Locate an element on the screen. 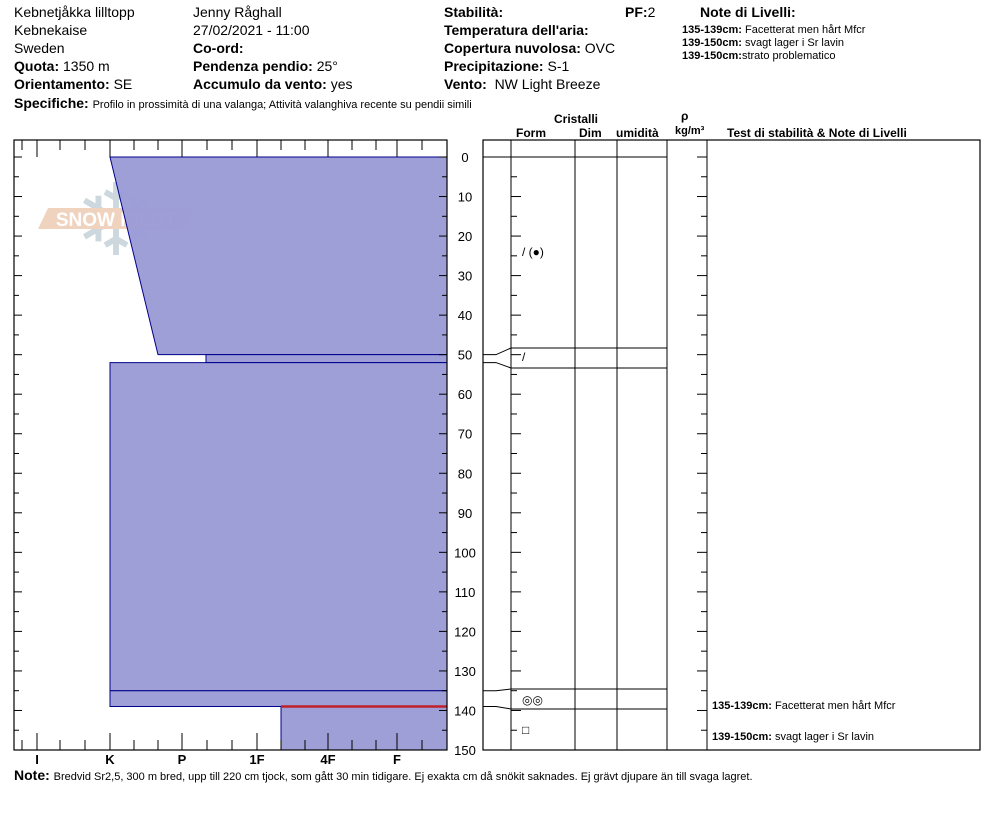 This screenshot has height=840, width=994. layer-note: 139-150cm: svagt lager i Sr lavin is located at coordinates (763, 43).